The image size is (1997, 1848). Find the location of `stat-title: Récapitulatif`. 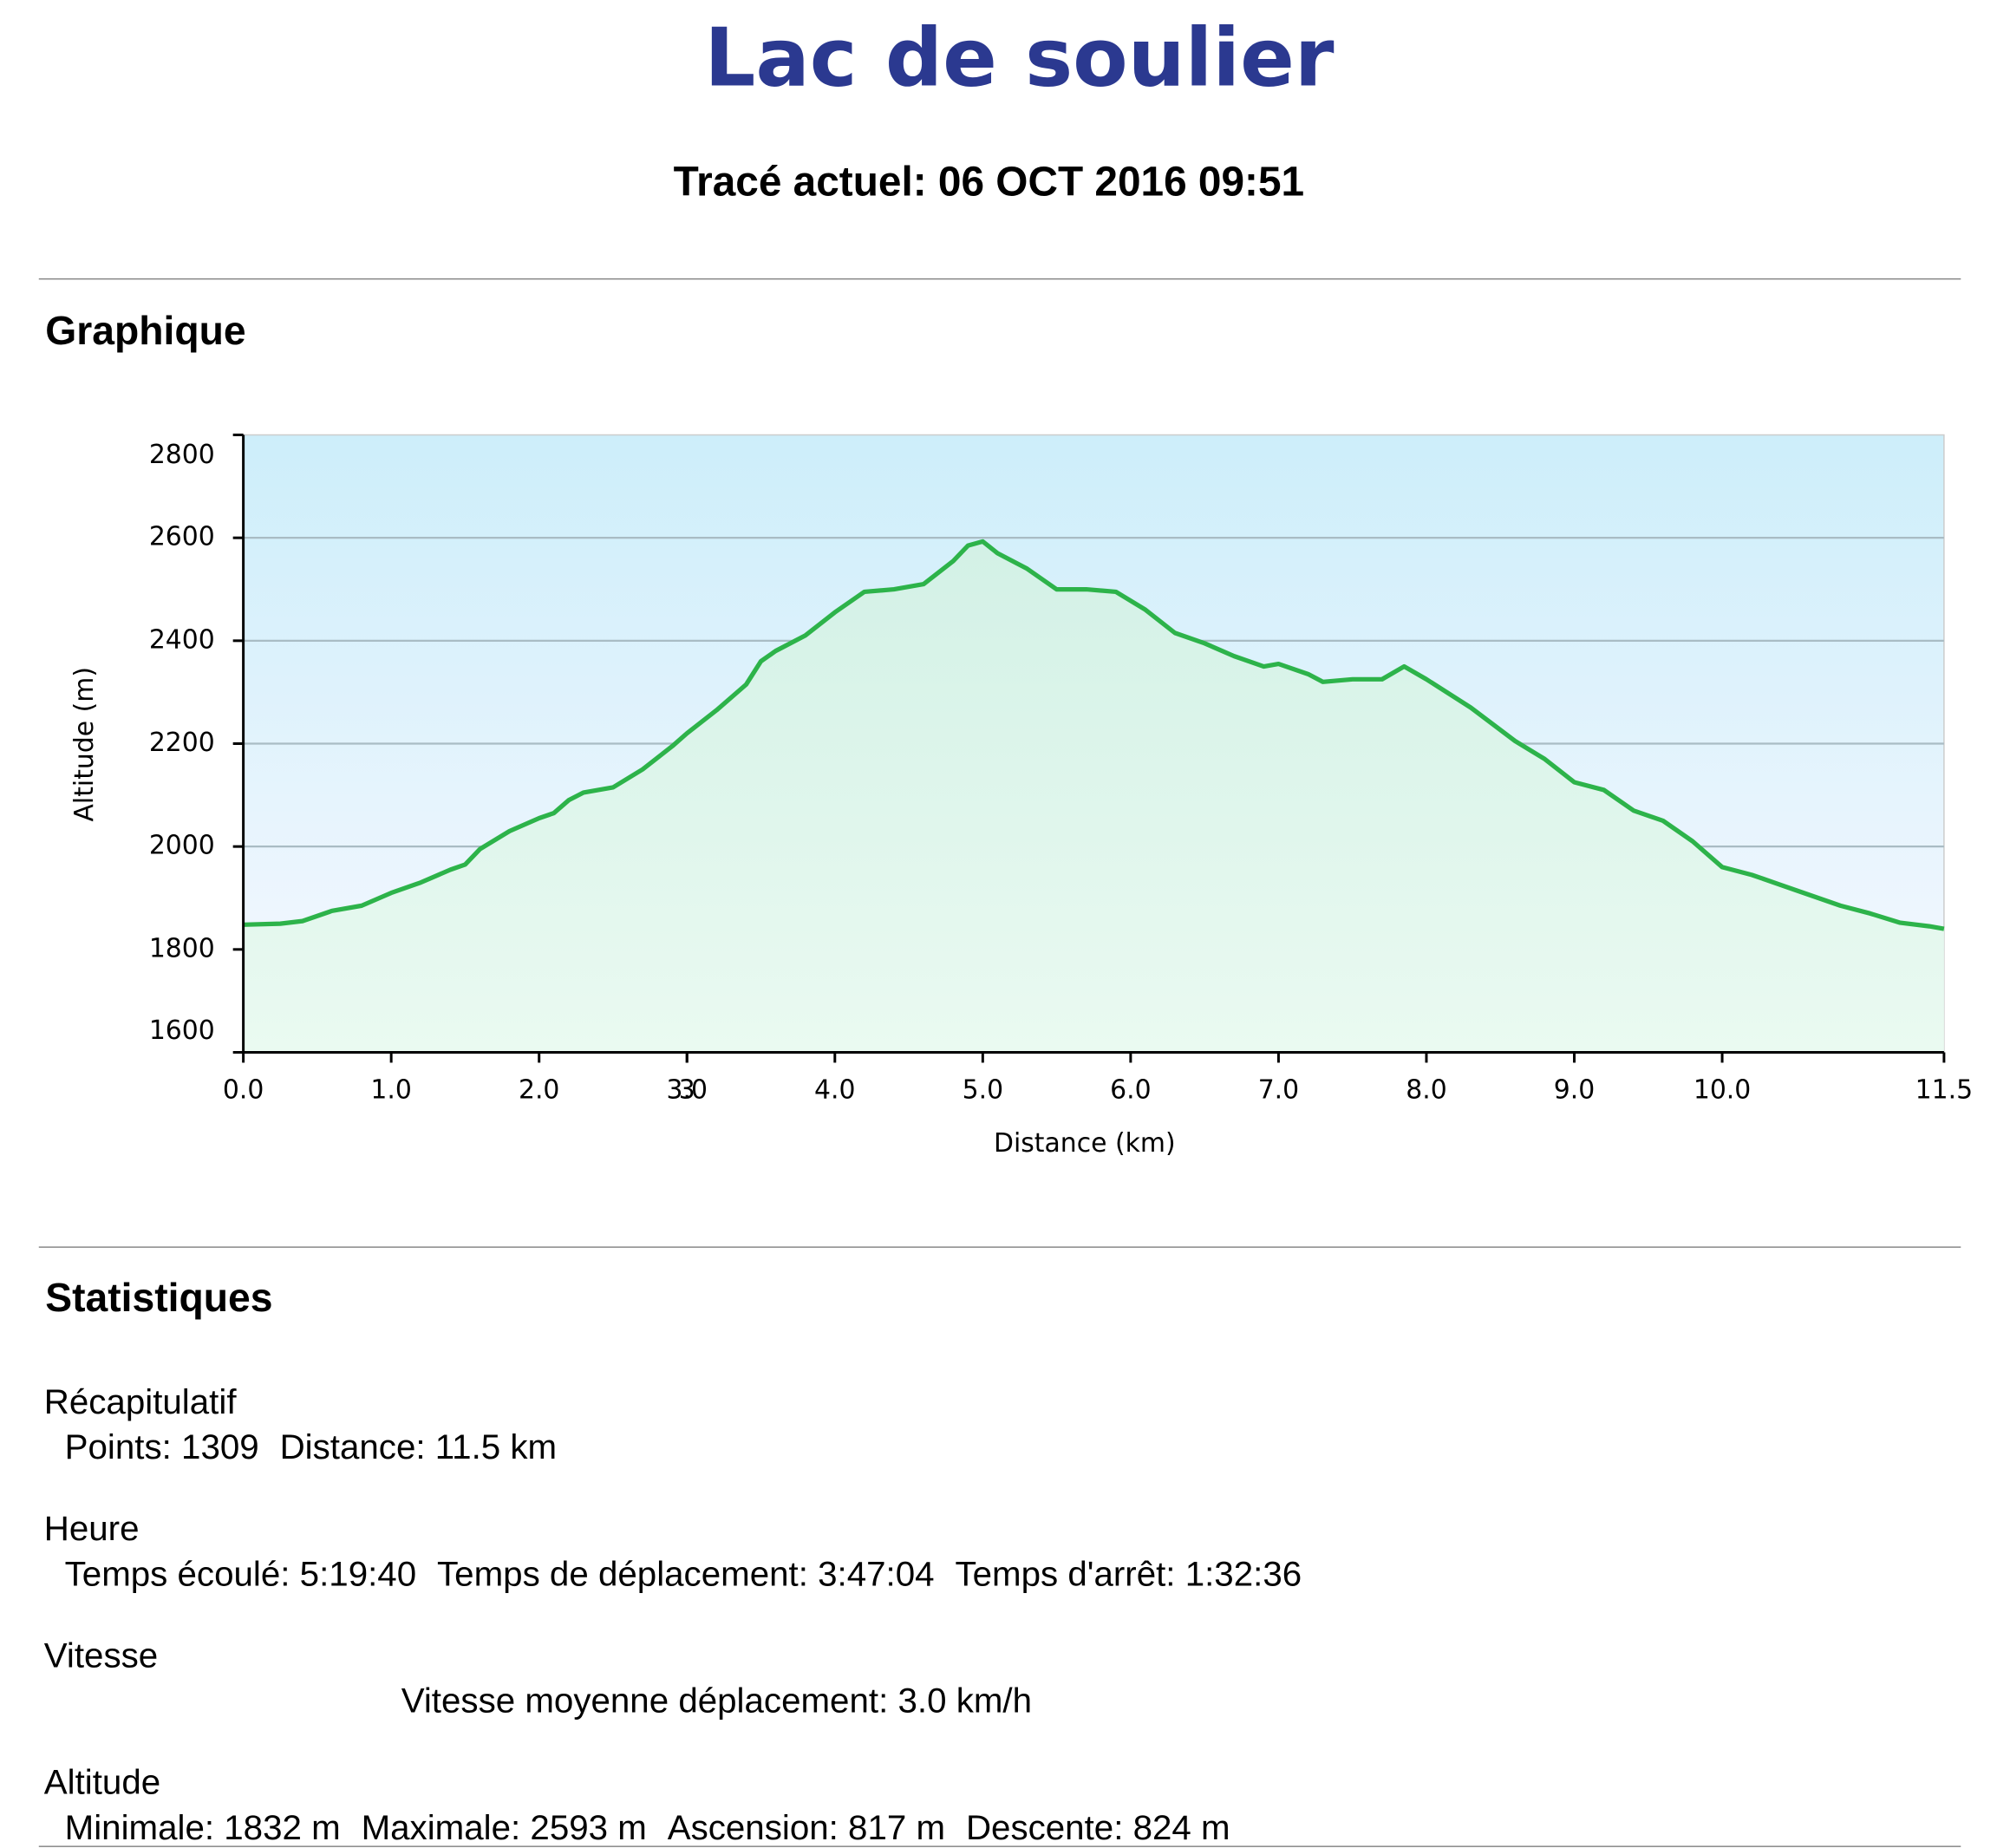

stat-title: Récapitulatif is located at coordinates (140, 1401).